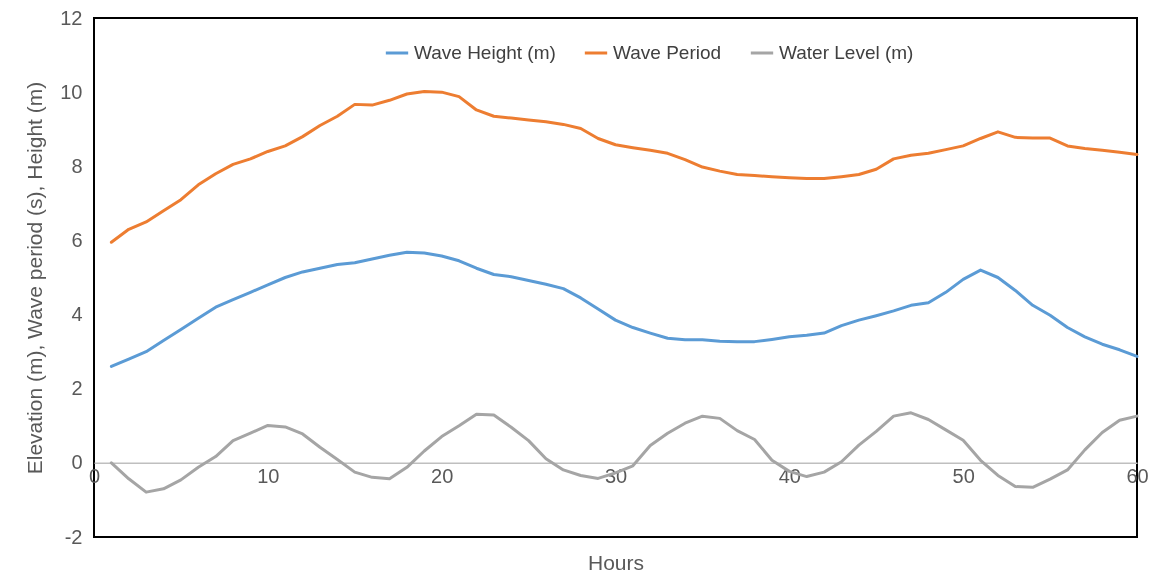  I want to click on y-tick-label: 2, so click(77, 388).